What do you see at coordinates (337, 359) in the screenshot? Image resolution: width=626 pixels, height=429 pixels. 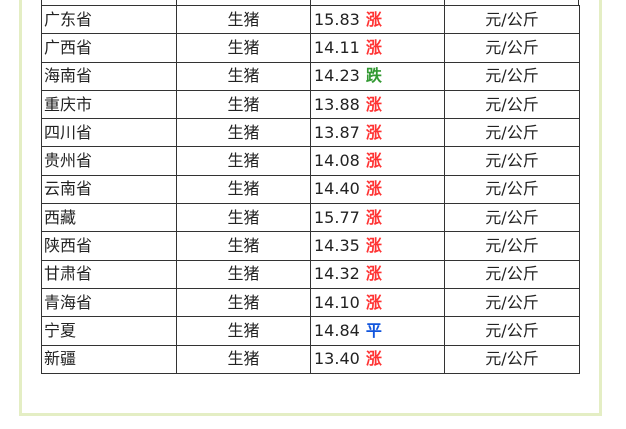 I see `price: 13.40` at bounding box center [337, 359].